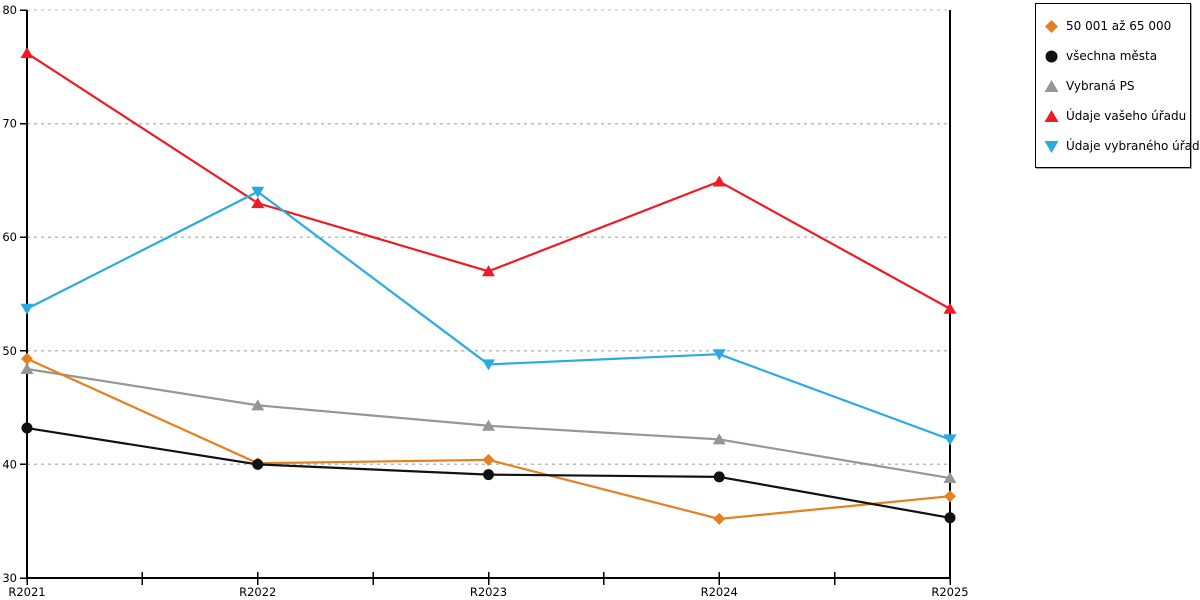 The height and width of the screenshot is (600, 1200). What do you see at coordinates (488, 592) in the screenshot?
I see `x-tick-label: R2023` at bounding box center [488, 592].